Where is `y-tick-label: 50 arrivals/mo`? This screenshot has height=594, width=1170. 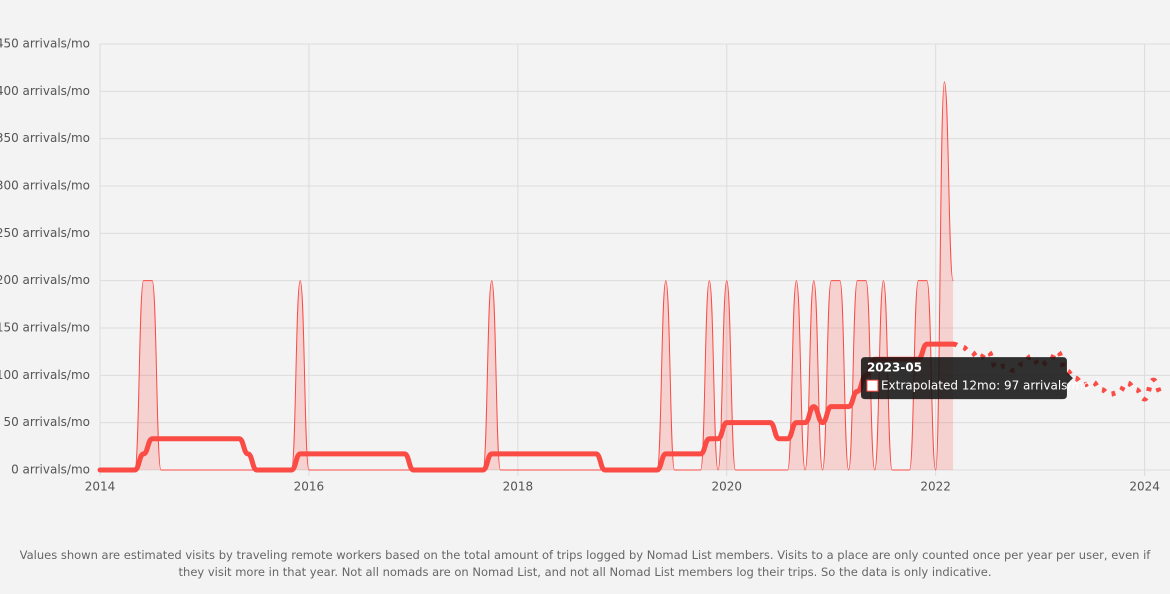
y-tick-label: 50 arrivals/mo is located at coordinates (46, 422).